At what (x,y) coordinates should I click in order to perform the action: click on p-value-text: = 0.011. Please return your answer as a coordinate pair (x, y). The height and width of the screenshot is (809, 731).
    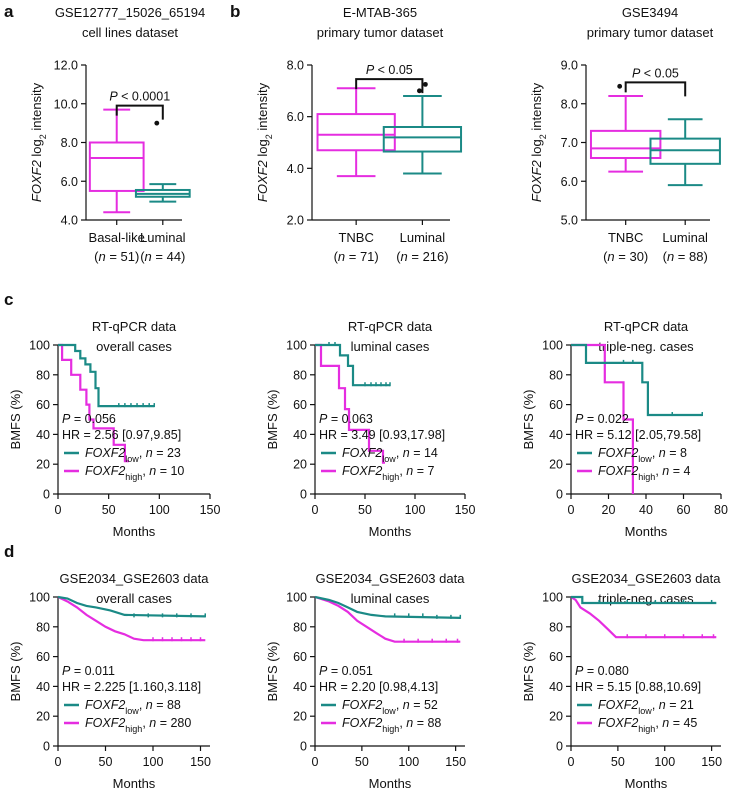
    Looking at the image, I should click on (92, 671).